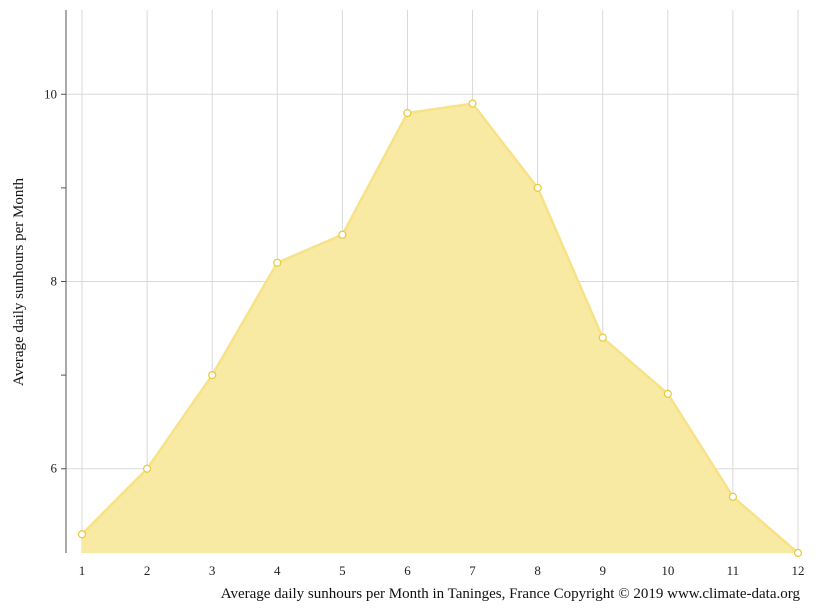 The width and height of the screenshot is (815, 611). I want to click on x-tick-label-12: 12, so click(798, 570).